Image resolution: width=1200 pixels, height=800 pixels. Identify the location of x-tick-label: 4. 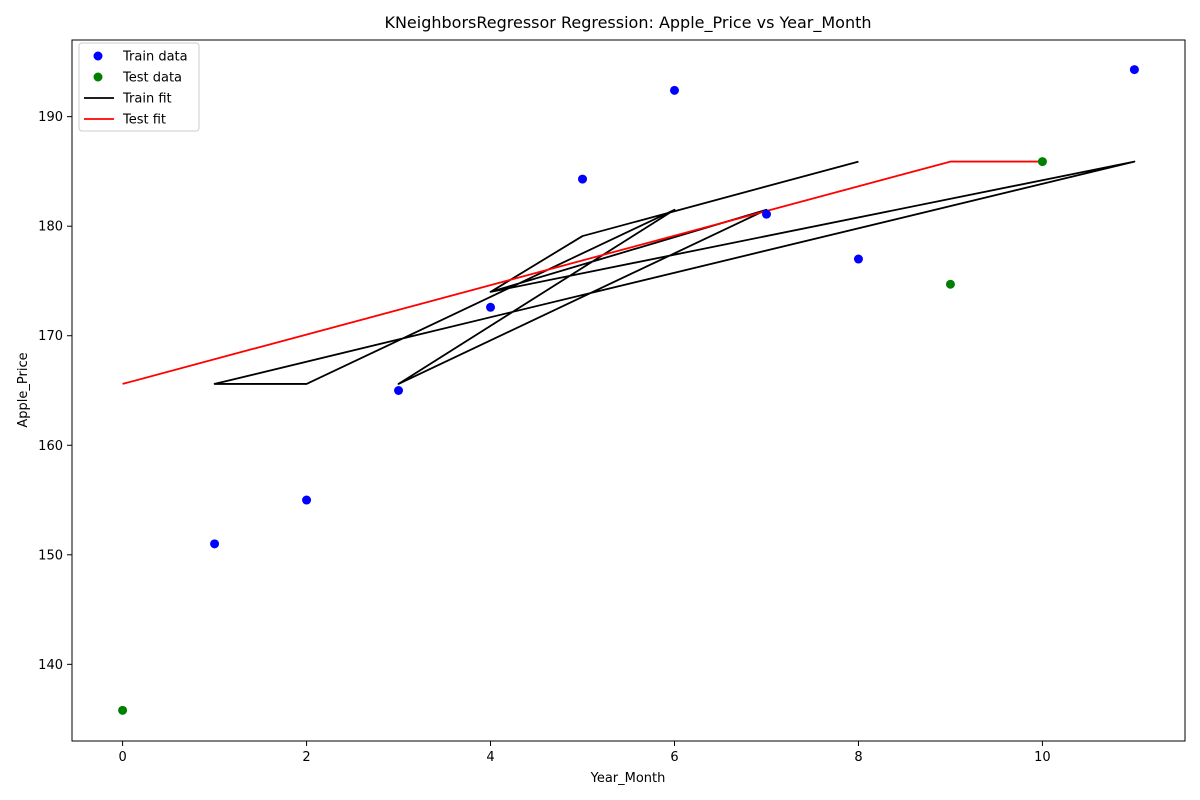
(490, 757).